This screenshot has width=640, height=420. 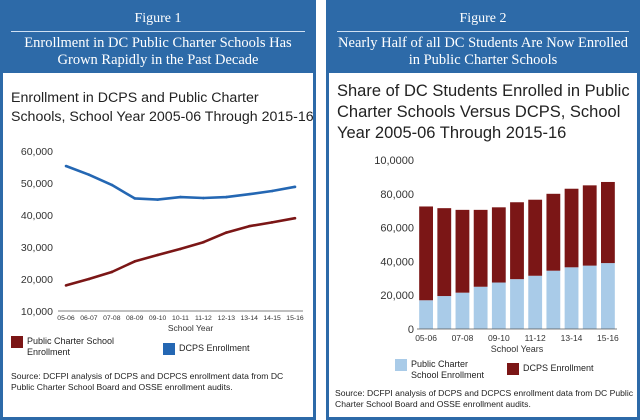 I want to click on y-tick-label: 50,000, so click(x=37, y=184).